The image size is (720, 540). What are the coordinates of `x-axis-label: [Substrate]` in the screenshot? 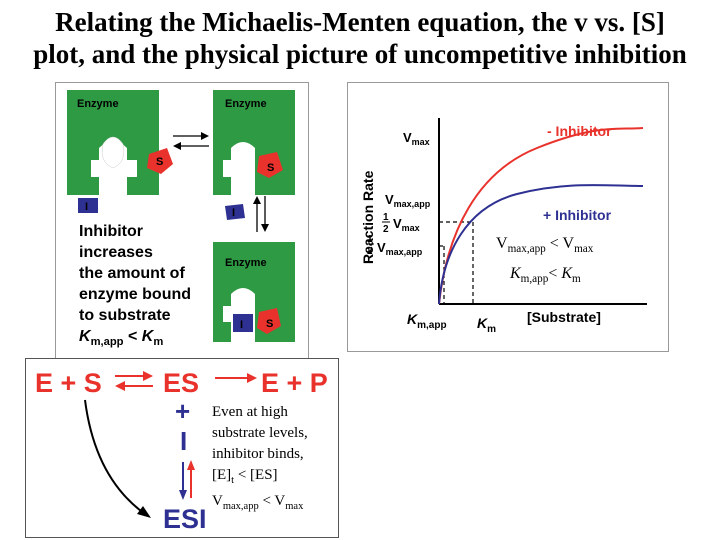 It's located at (564, 317).